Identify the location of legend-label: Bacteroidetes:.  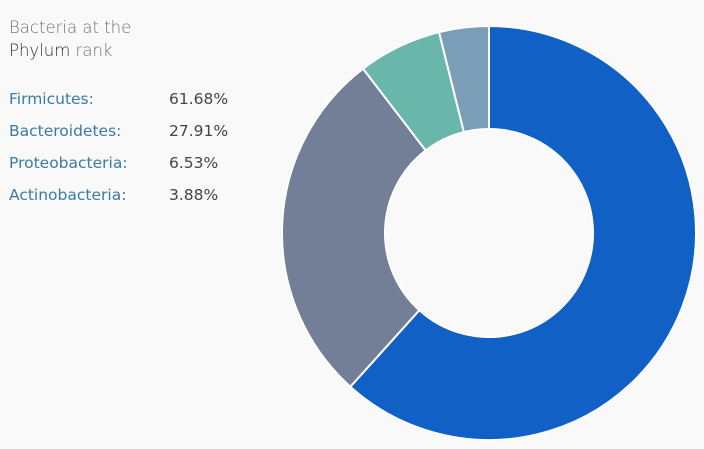
(65, 131).